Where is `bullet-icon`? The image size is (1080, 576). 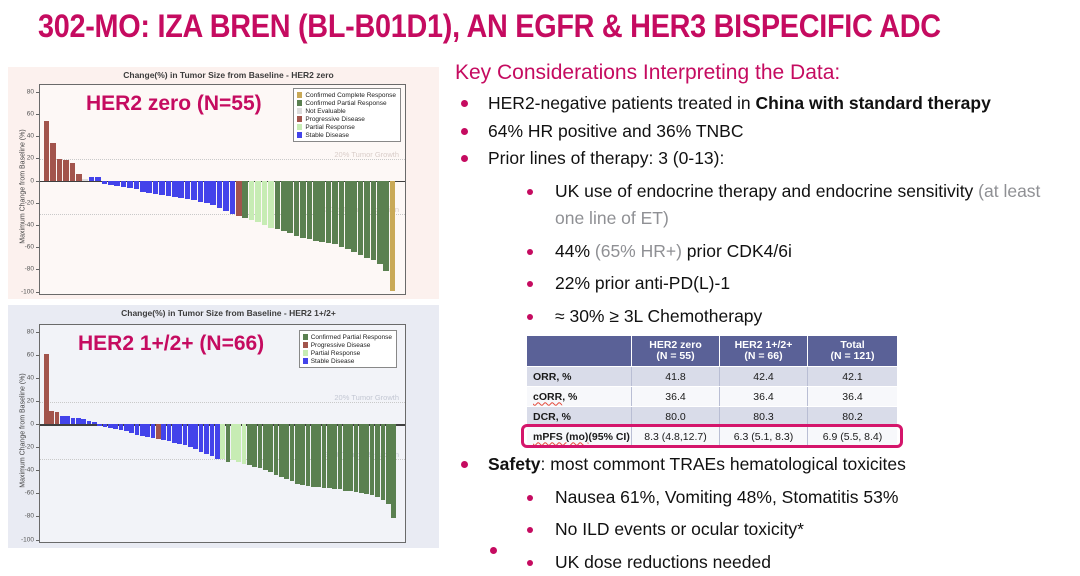 bullet-icon is located at coordinates (464, 464).